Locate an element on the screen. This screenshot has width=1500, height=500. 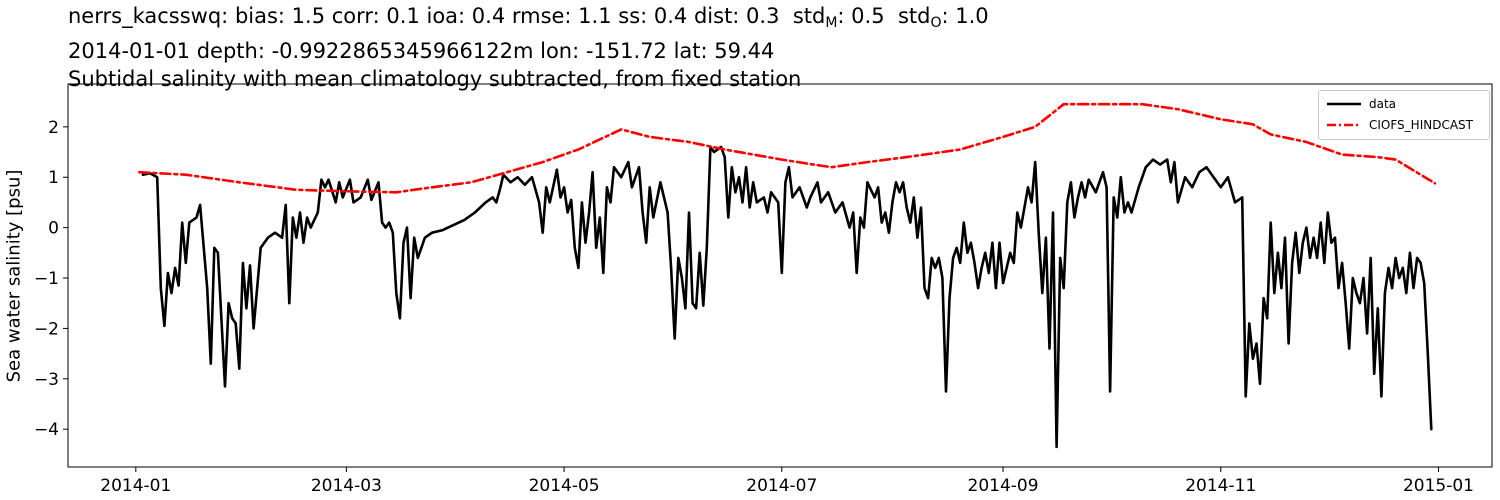
x-tick-label: 2014-03 is located at coordinates (346, 486).